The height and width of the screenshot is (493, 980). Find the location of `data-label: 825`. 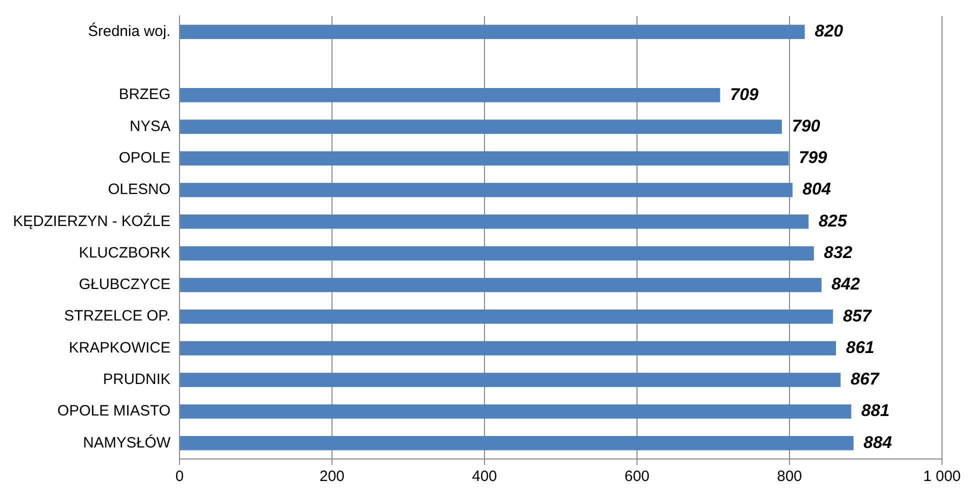

data-label: 825 is located at coordinates (833, 220).